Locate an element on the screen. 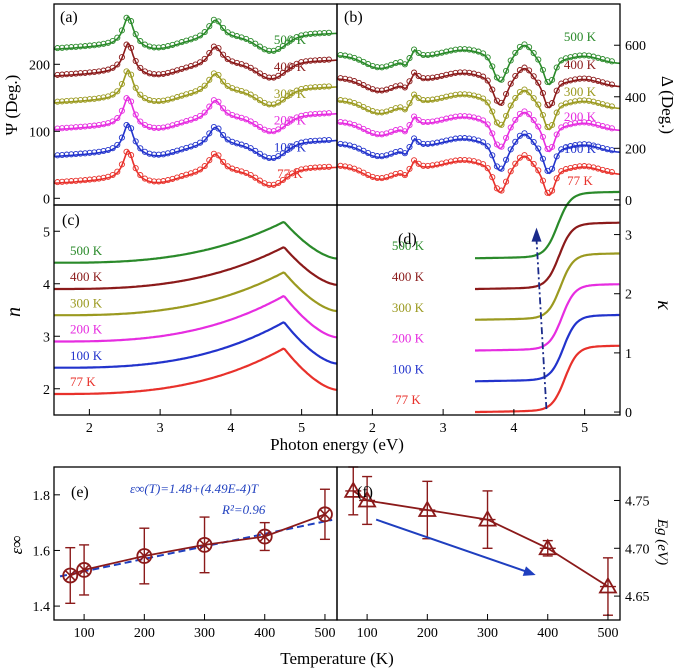  c-xtick-label-2: 4 is located at coordinates (230, 428).